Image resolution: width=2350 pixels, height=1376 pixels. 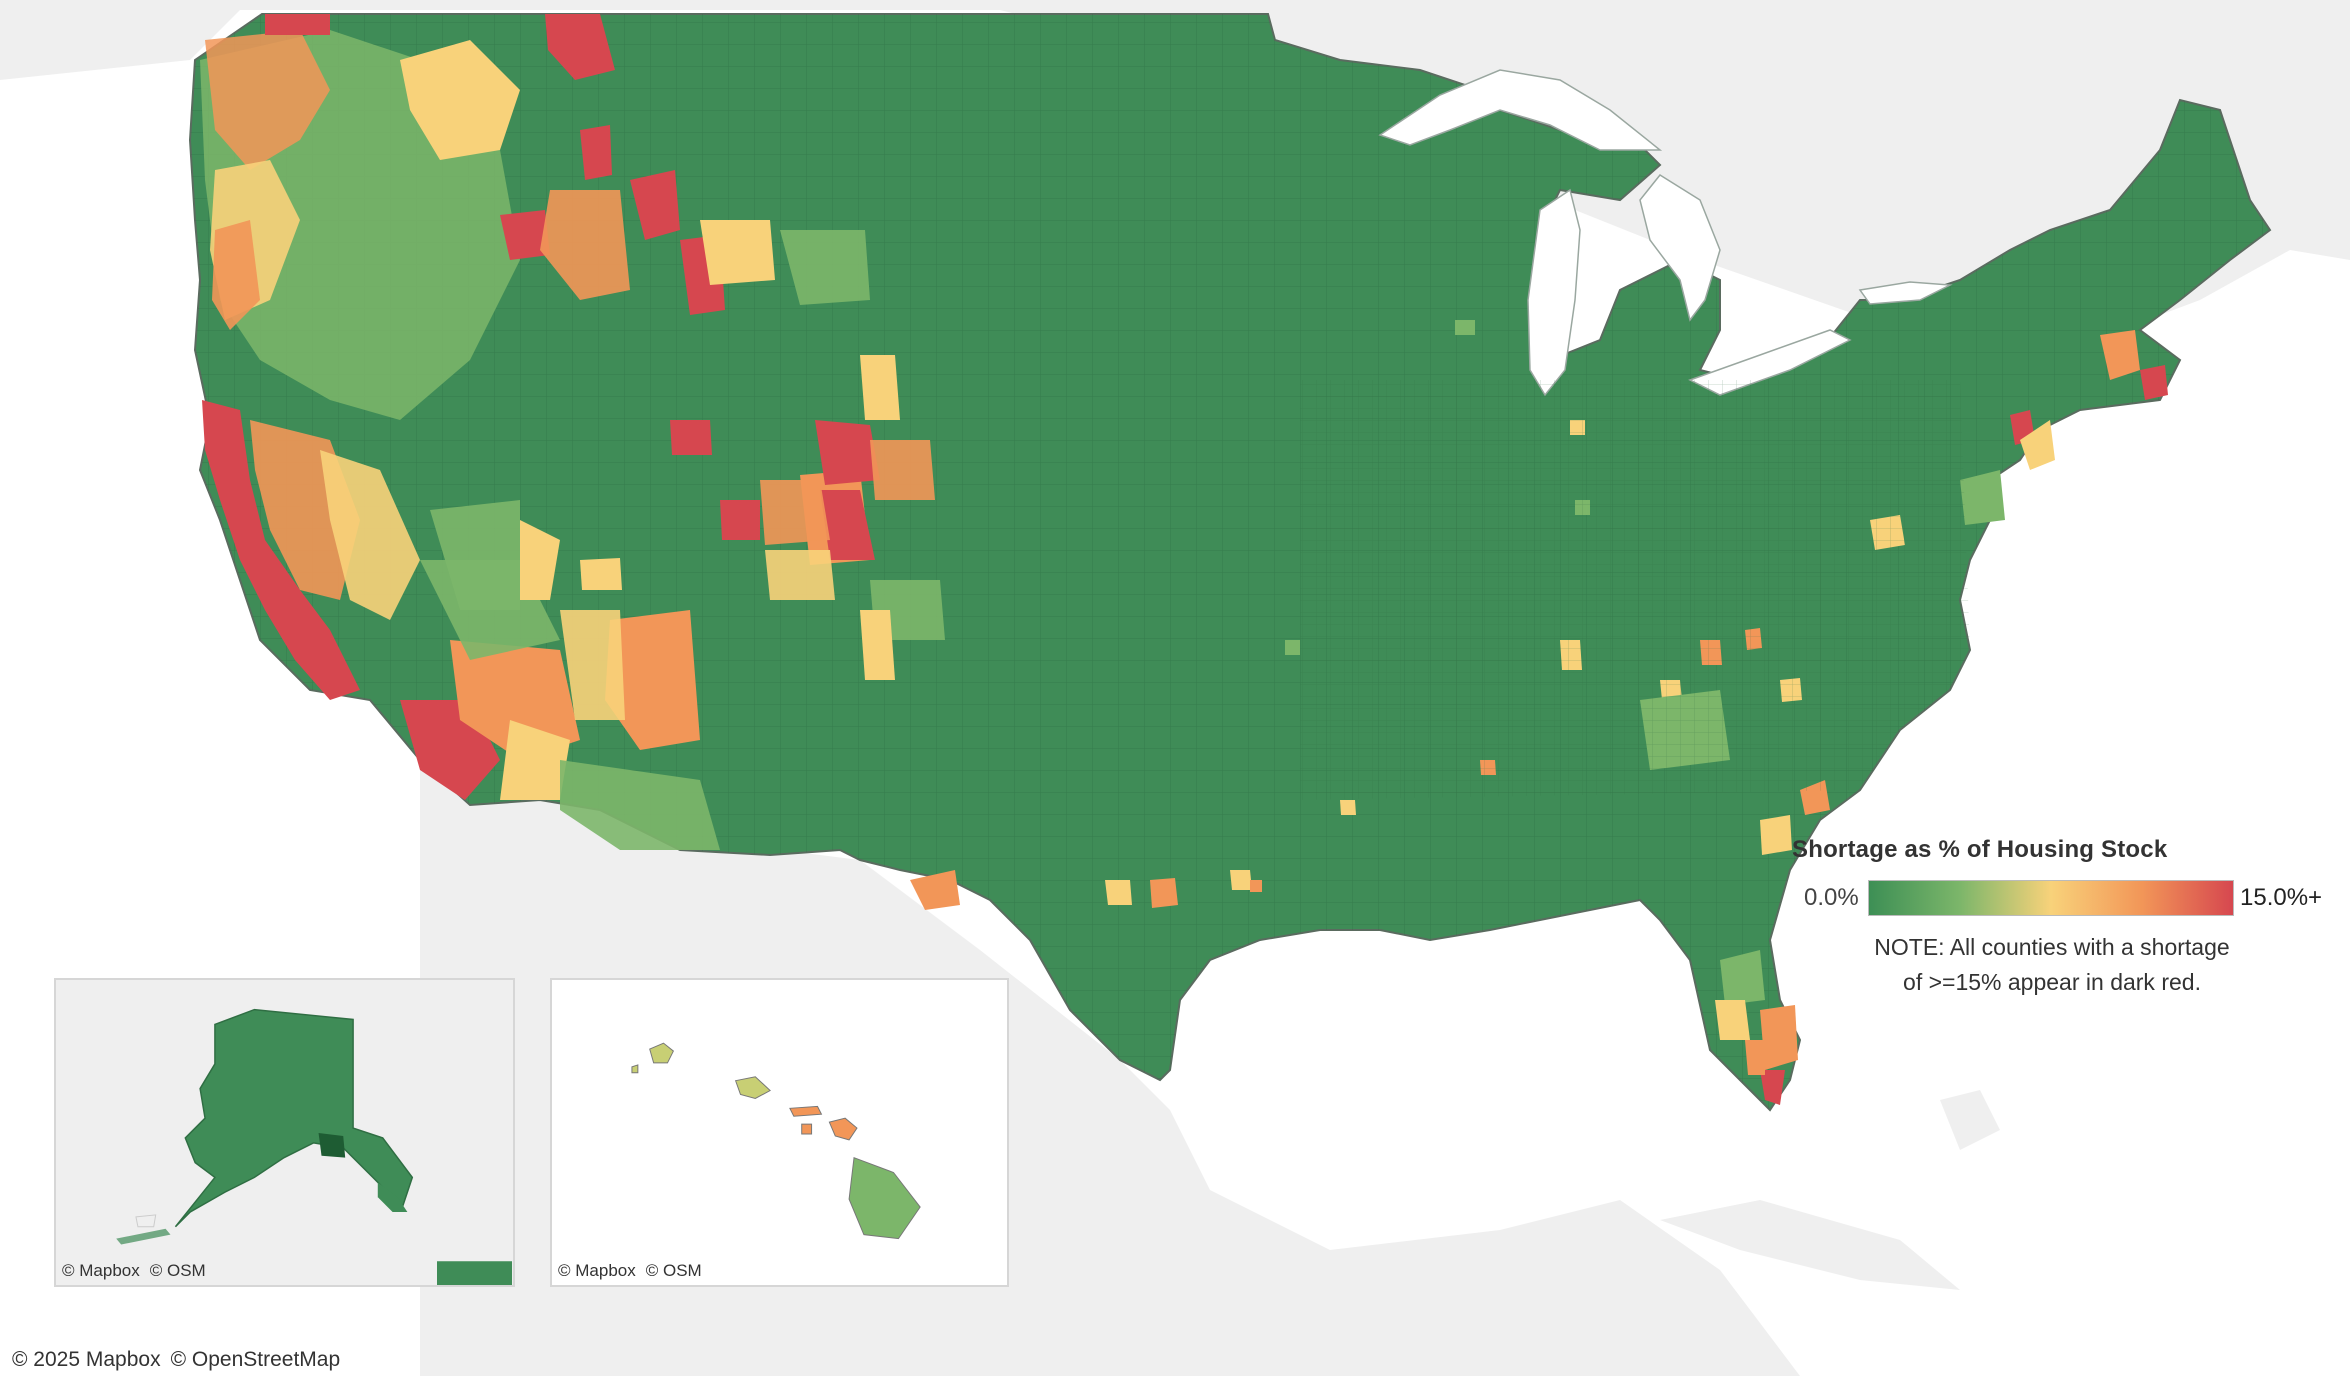 What do you see at coordinates (86, 1359) in the screenshot?
I see `attr-mapbox-link: © 2025 Mapbox` at bounding box center [86, 1359].